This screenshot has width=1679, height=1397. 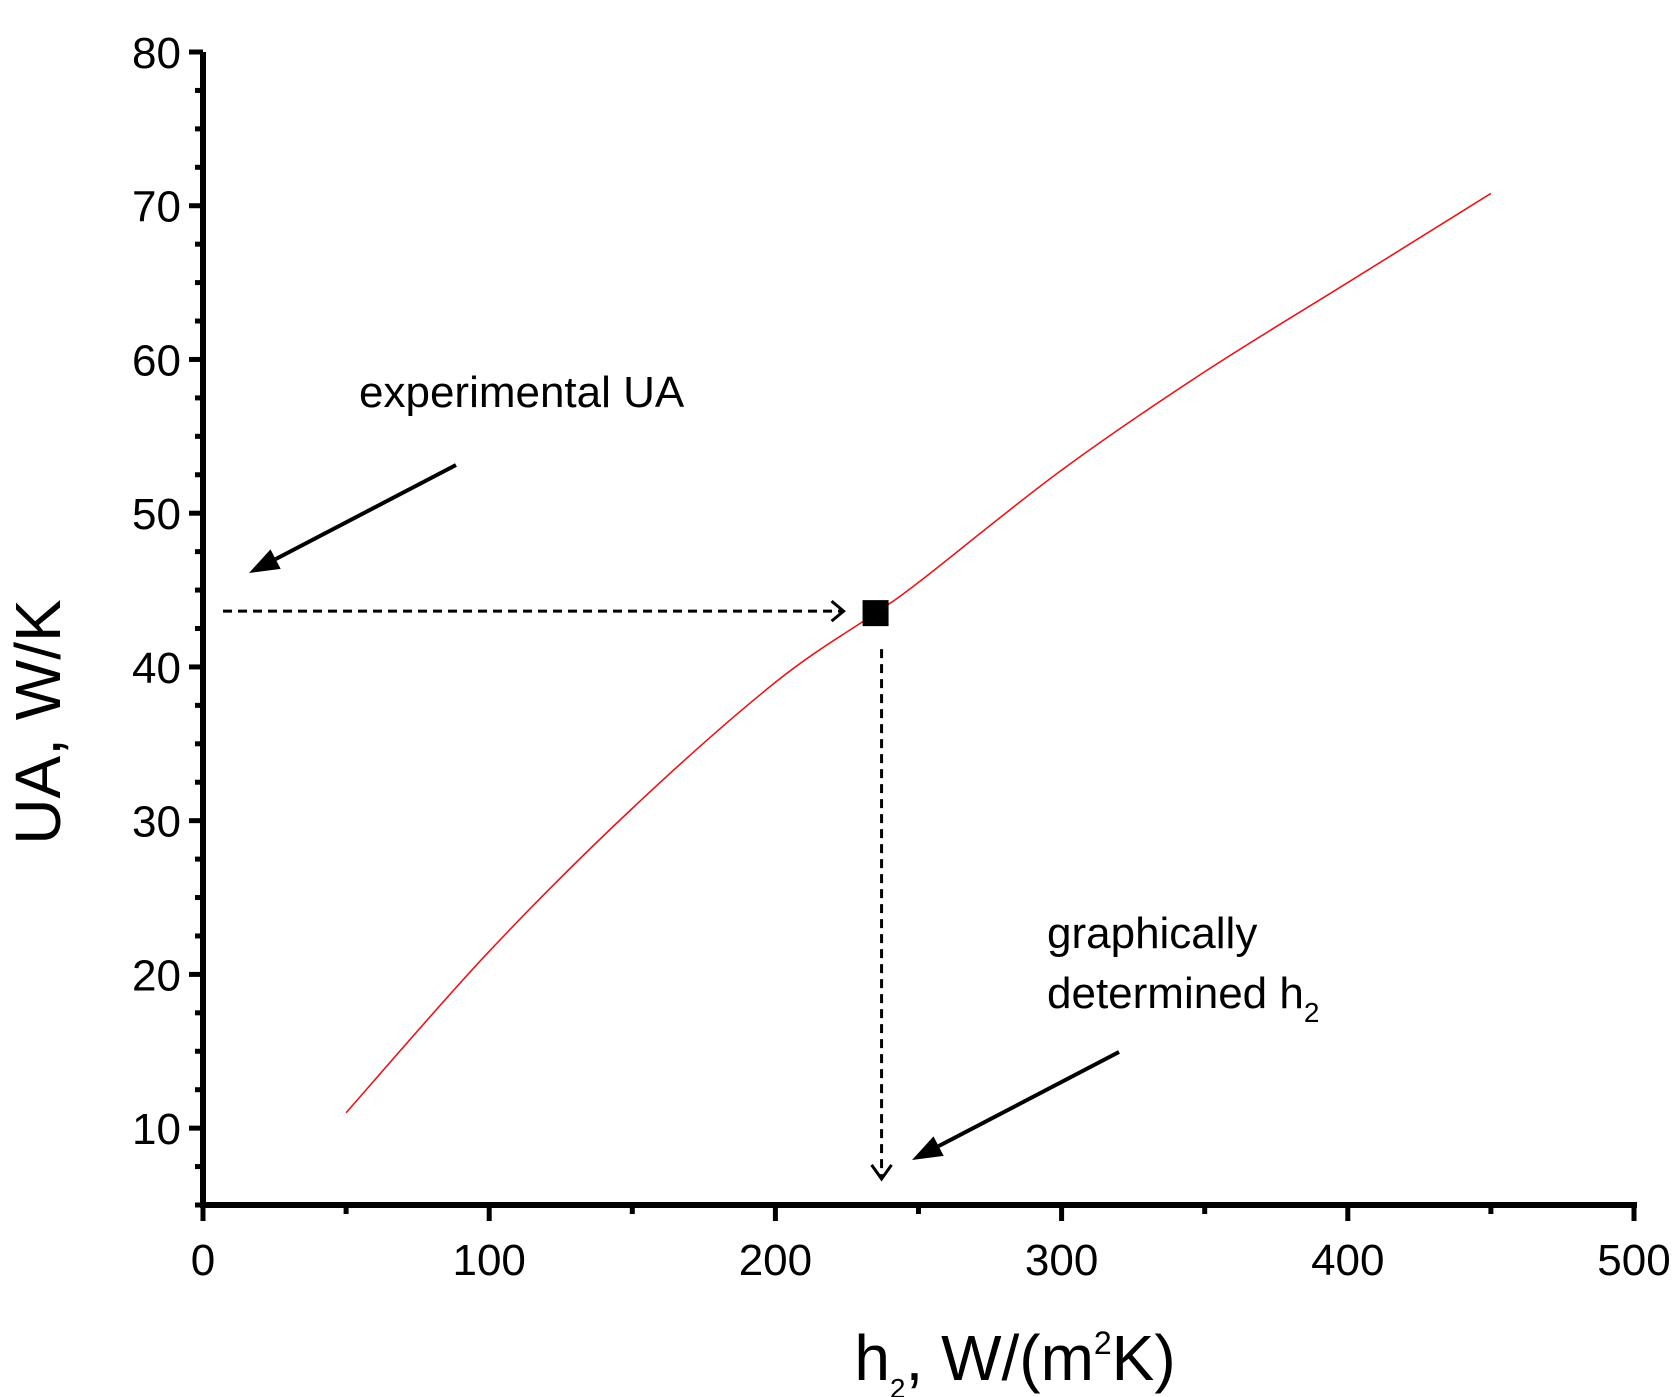 I want to click on y-tick-label: 80, so click(x=156, y=53).